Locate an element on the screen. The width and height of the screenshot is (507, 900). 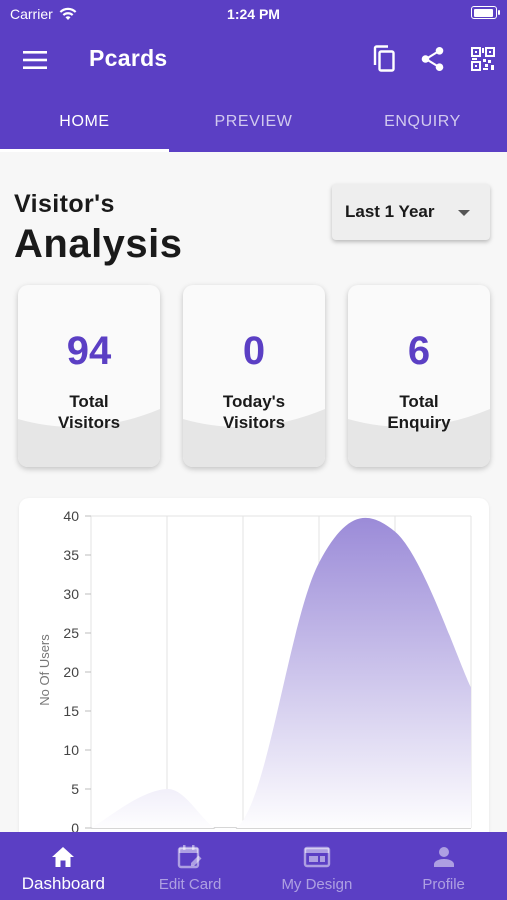
y-tick-label: 10 is located at coordinates (71, 750).